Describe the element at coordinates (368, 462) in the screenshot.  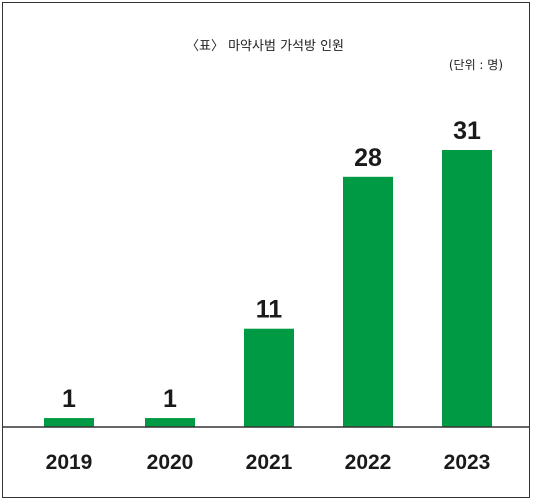
I see `x-tick-label-2022: 2022` at that location.